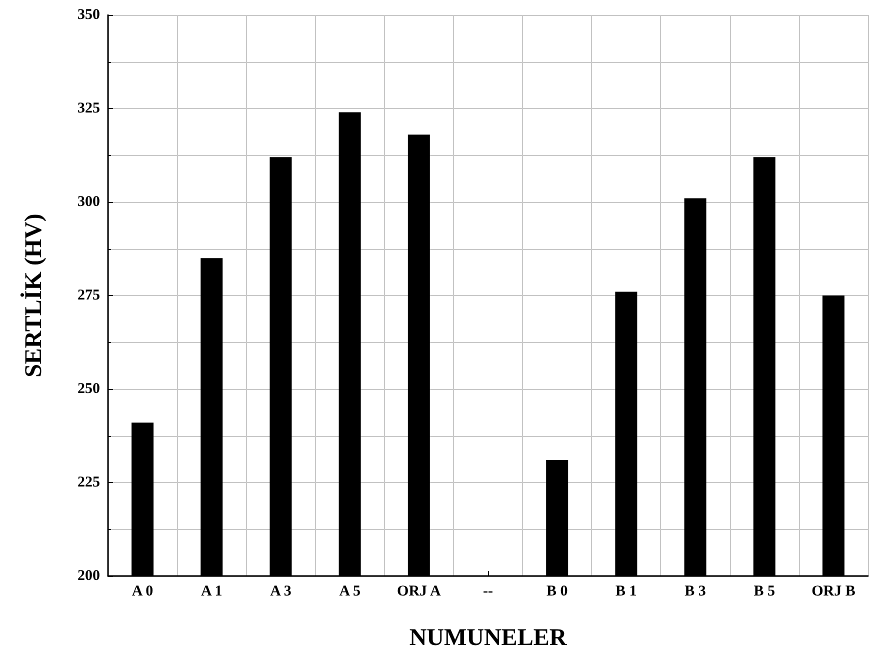 Image resolution: width=872 pixels, height=669 pixels. I want to click on x-tick-label: A 1, so click(211, 592).